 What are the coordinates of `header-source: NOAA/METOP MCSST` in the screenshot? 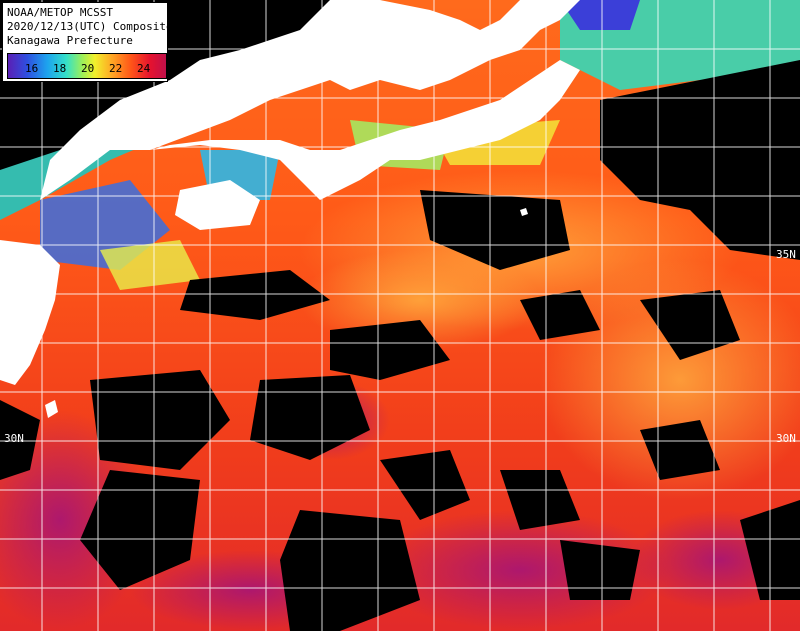 It's located at (60, 12).